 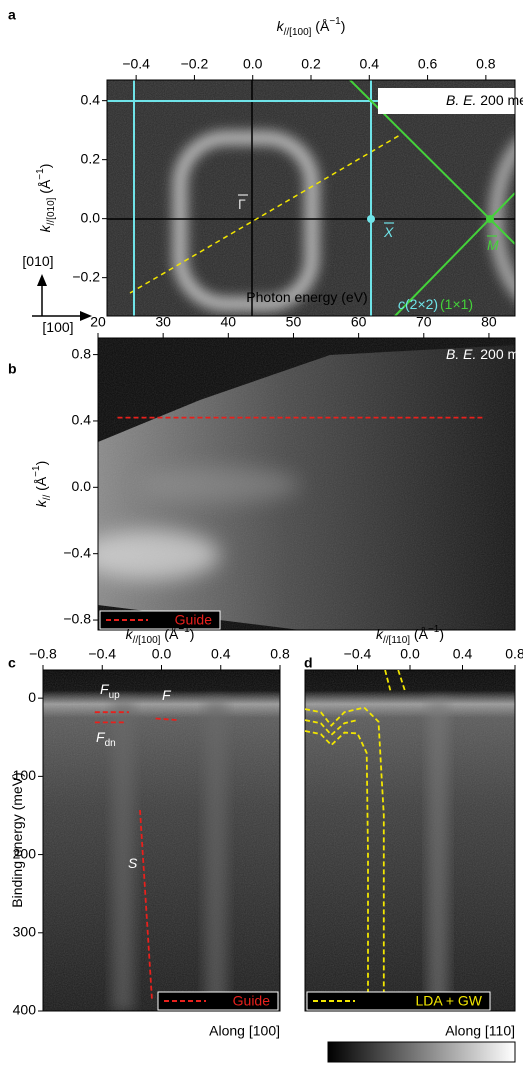 I want to click on x-tick-label: −0.2, so click(x=195, y=64).